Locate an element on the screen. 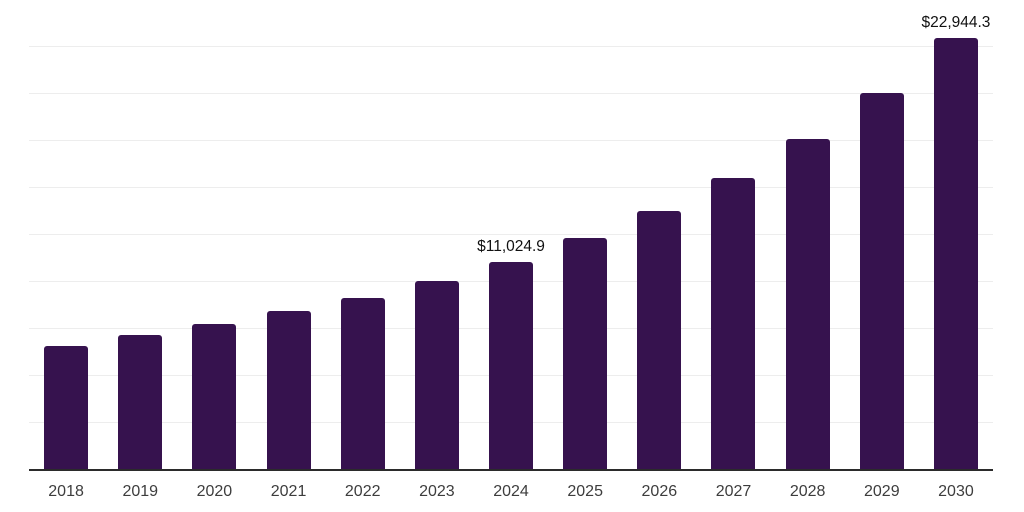  x-tick-2018: 2018 is located at coordinates (66, 491).